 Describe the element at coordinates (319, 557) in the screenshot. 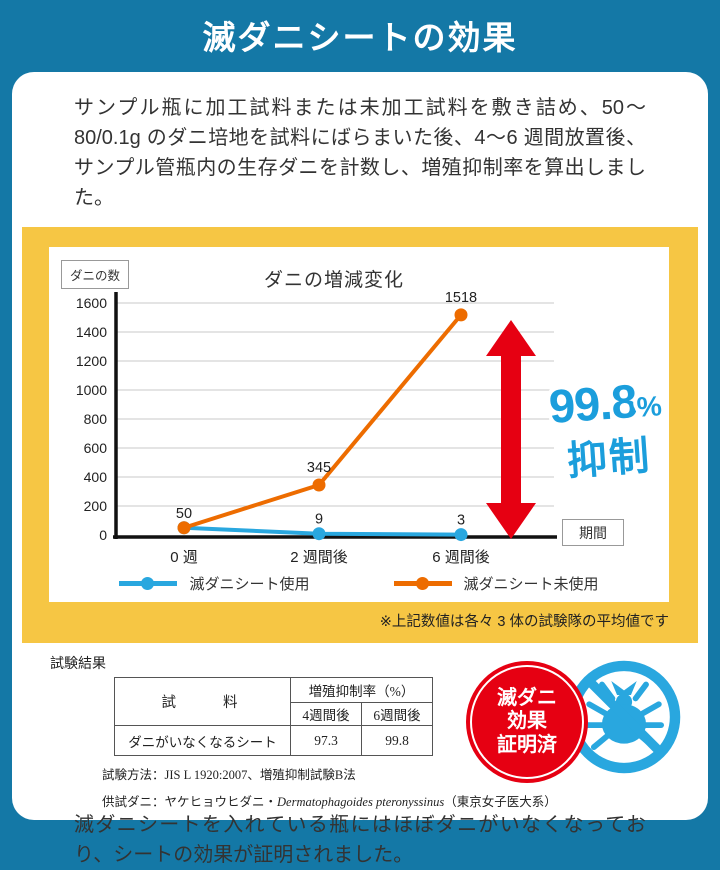

I see `svg-text: 2 週間後` at that location.